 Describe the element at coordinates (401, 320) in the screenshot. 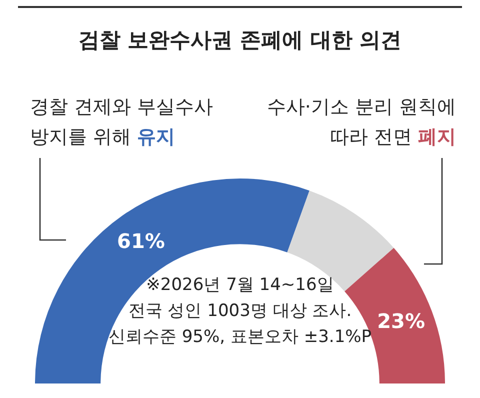

I see `data-label: 23%` at that location.